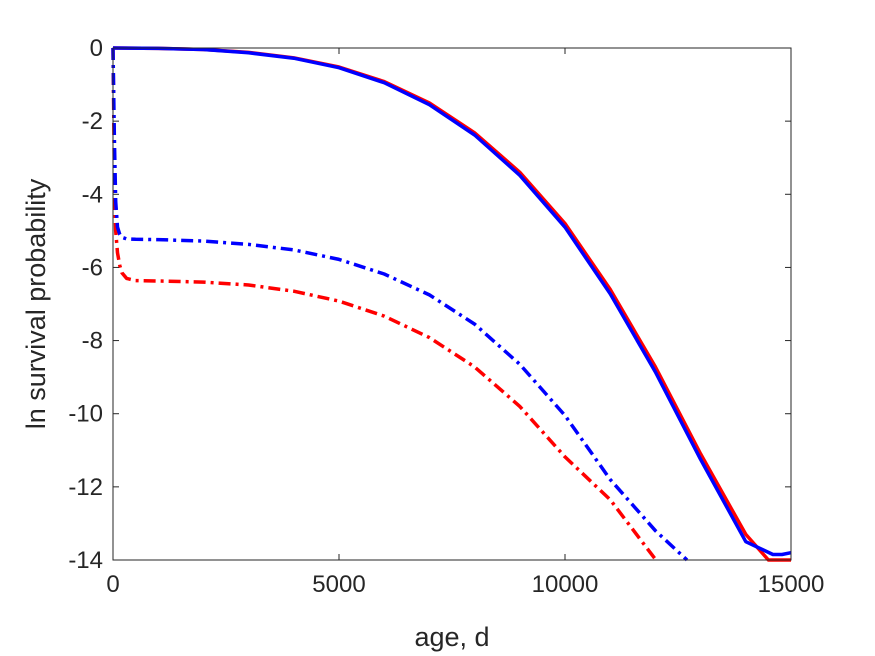  Describe the element at coordinates (85, 560) in the screenshot. I see `y-tick-label: -14` at that location.